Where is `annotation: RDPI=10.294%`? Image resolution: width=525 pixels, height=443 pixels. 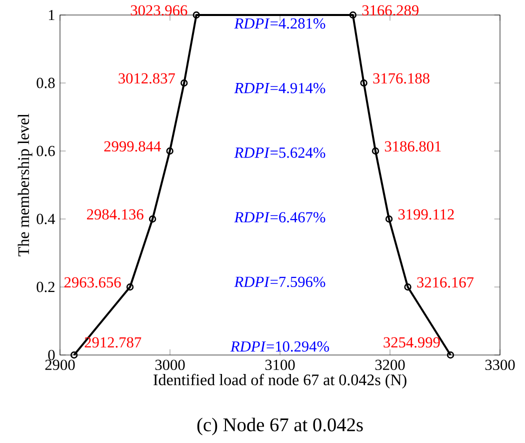
annotation: RDPI=10.294% is located at coordinates (280, 346).